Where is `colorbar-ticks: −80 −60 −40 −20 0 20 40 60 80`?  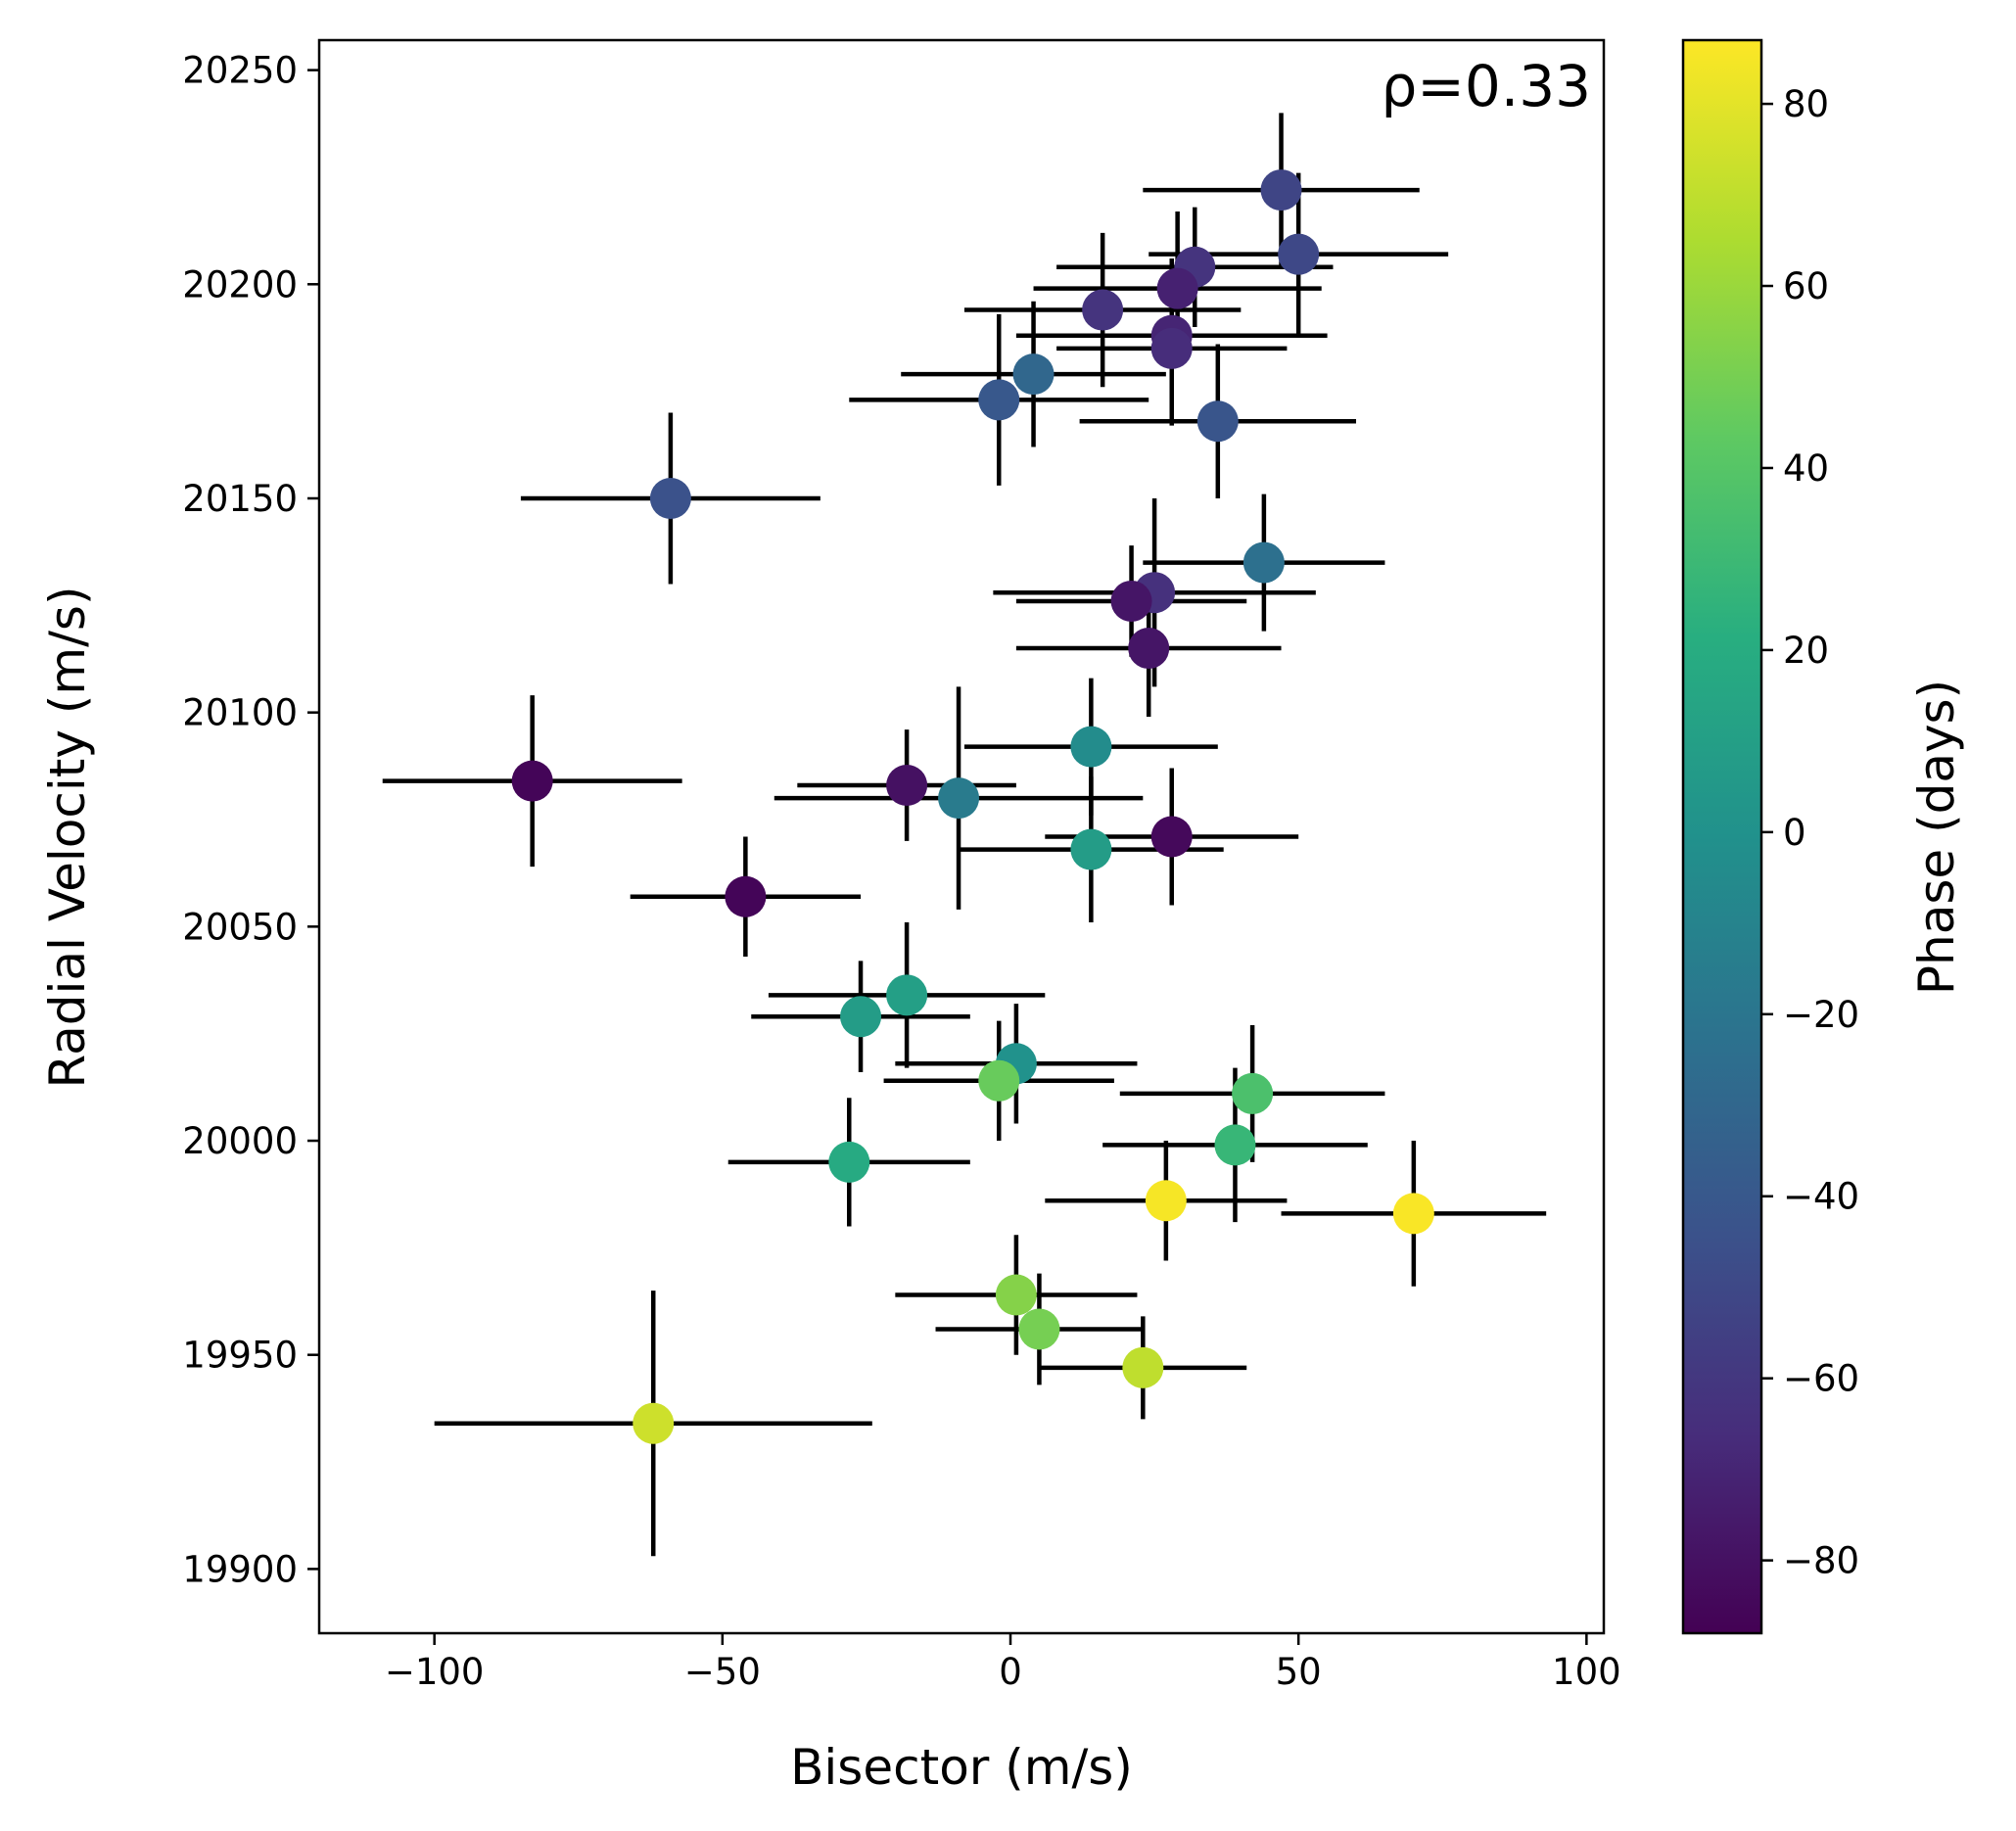
colorbar-ticks: −80 −60 −40 −20 0 20 40 60 80 is located at coordinates (1810, 832).